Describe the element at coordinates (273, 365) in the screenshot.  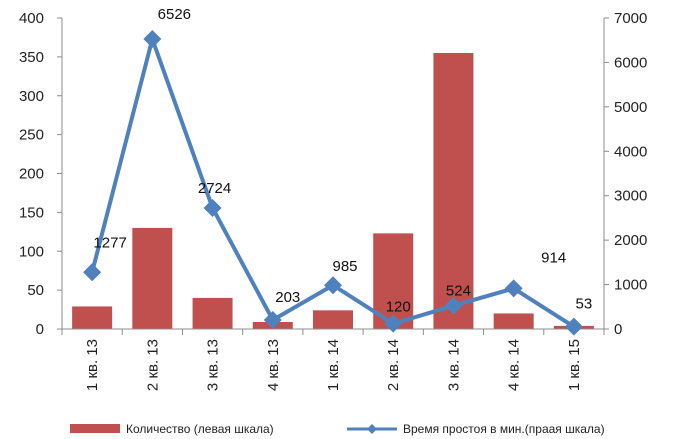
I see `x-tick-label-4: 4 кв. 13` at that location.